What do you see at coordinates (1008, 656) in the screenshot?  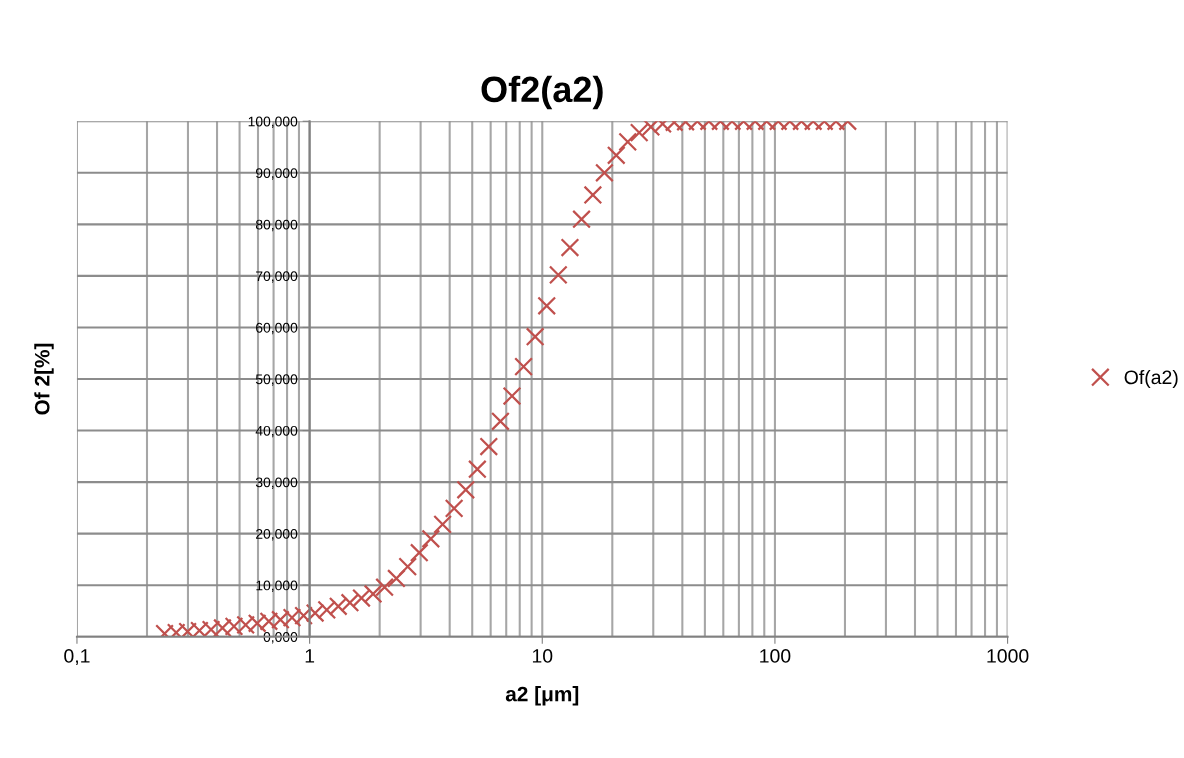 I see `x-tick-label: 1000` at bounding box center [1008, 656].